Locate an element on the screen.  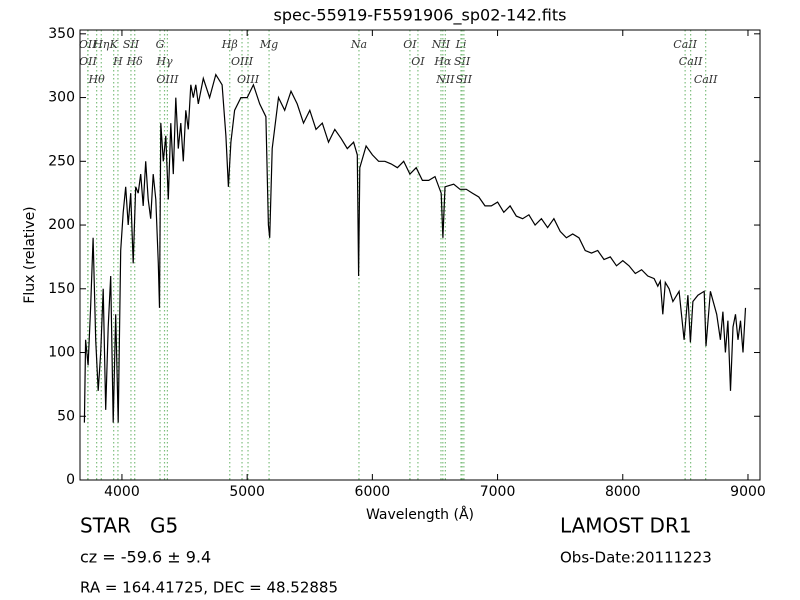
x-axis-label: Wavelength (Å) is located at coordinates (420, 514).